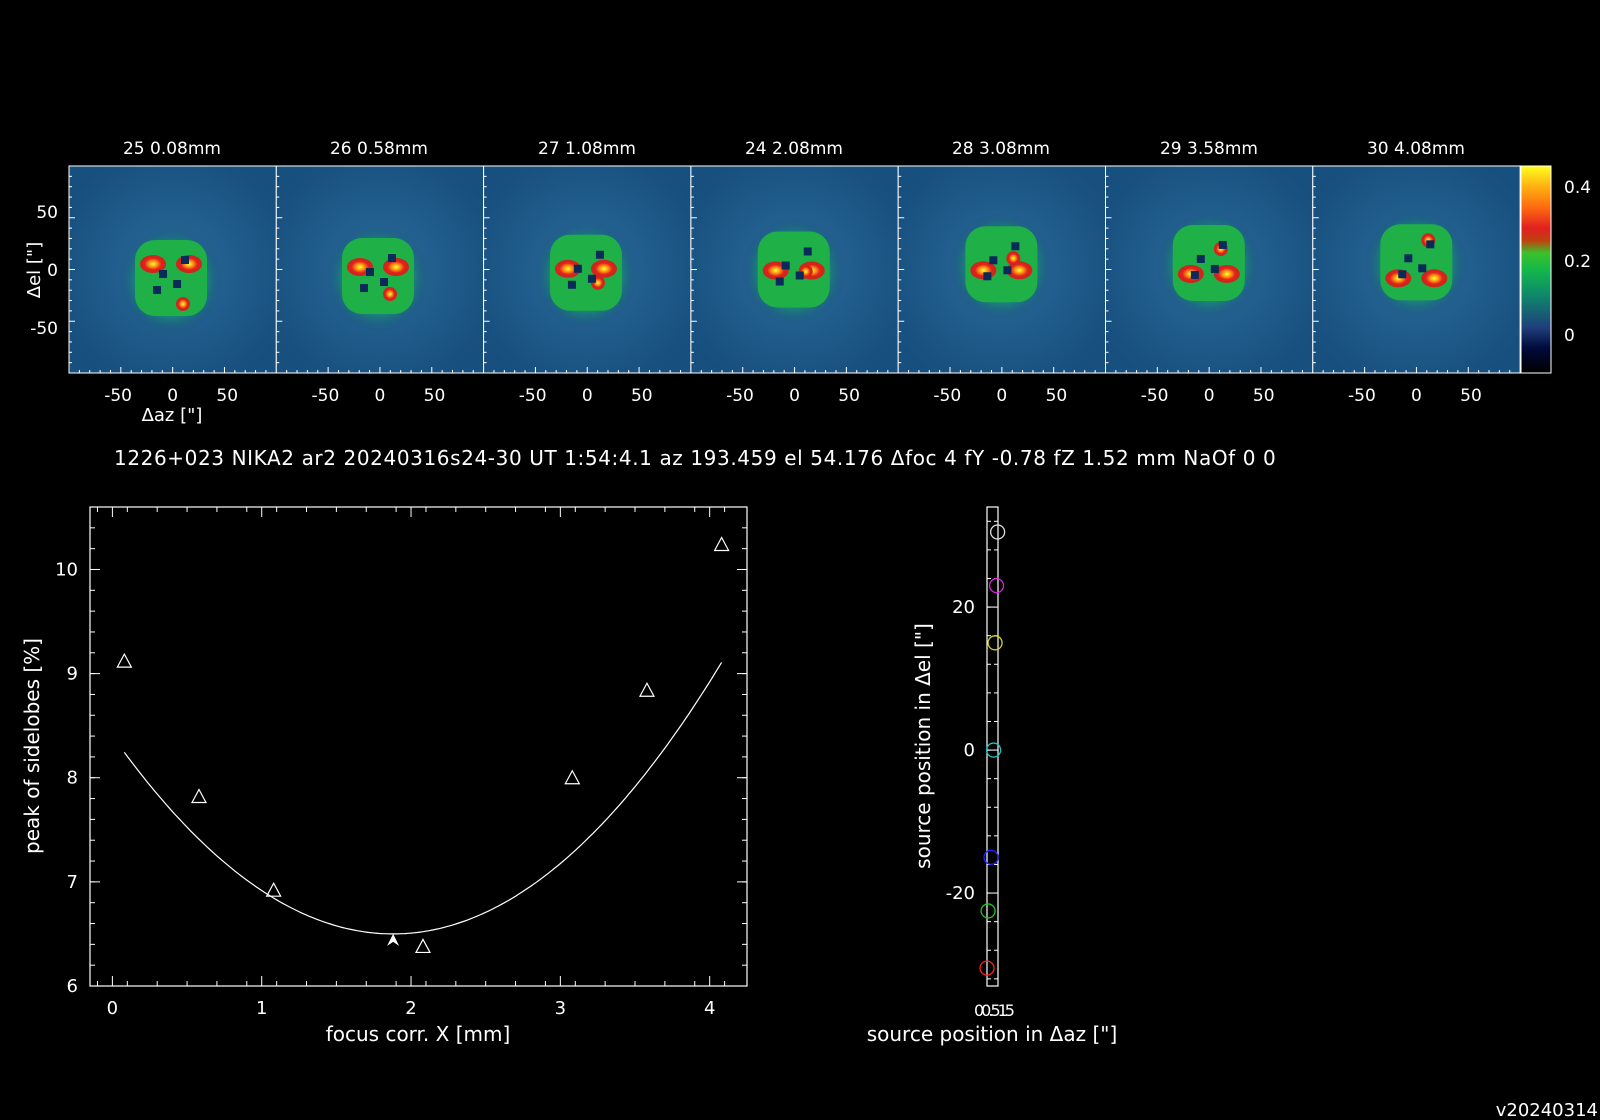 The width and height of the screenshot is (1600, 1120). I want to click on y-tick-label: 10, so click(66, 569).